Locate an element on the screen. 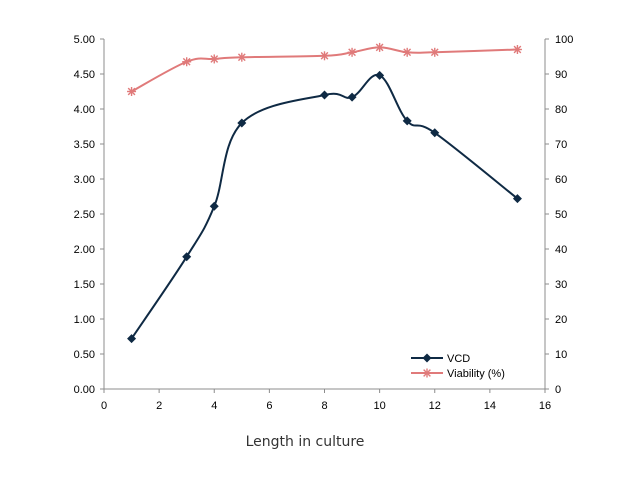 This screenshot has height=488, width=624. left-tick-label: 3.00 is located at coordinates (84, 180).